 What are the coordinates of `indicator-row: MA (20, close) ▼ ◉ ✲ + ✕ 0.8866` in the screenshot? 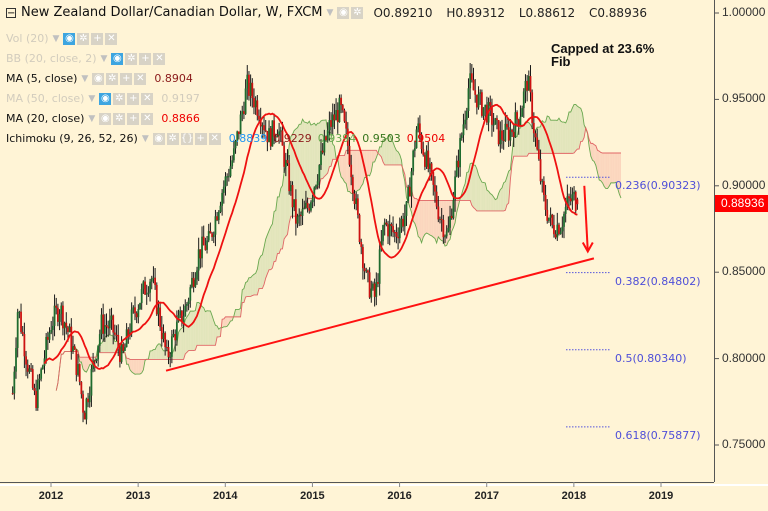 It's located at (103, 118).